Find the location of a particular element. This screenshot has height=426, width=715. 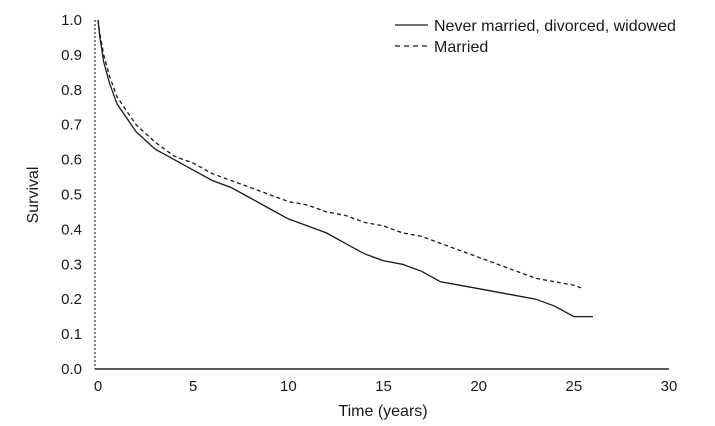

y-tick-label: 0.4 is located at coordinates (71, 229).